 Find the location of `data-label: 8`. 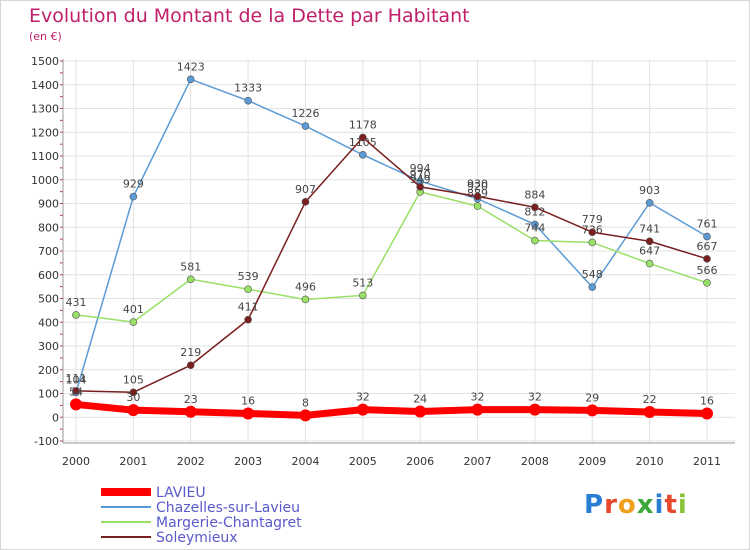

data-label: 8 is located at coordinates (305, 402).